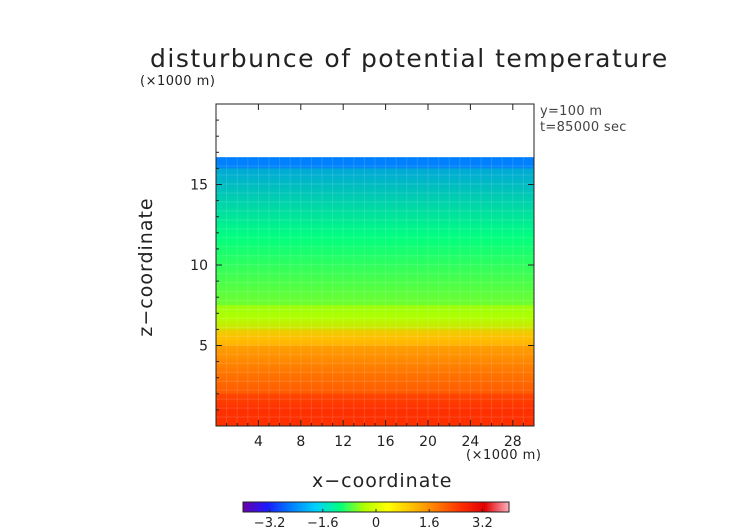 This screenshot has height=532, width=752. I want to click on annotation-t: t=85000 sec, so click(583, 127).